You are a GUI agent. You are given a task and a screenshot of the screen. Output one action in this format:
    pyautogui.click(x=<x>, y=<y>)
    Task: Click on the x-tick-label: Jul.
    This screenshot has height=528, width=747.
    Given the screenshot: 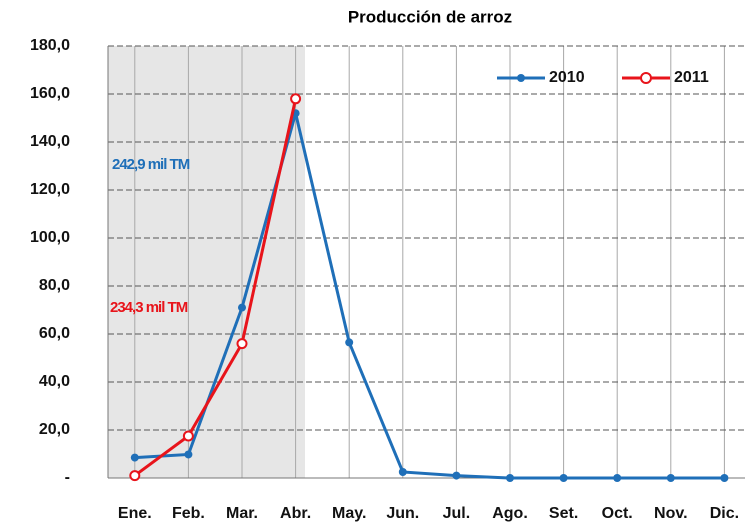 What is the action you would take?
    pyautogui.click(x=457, y=513)
    